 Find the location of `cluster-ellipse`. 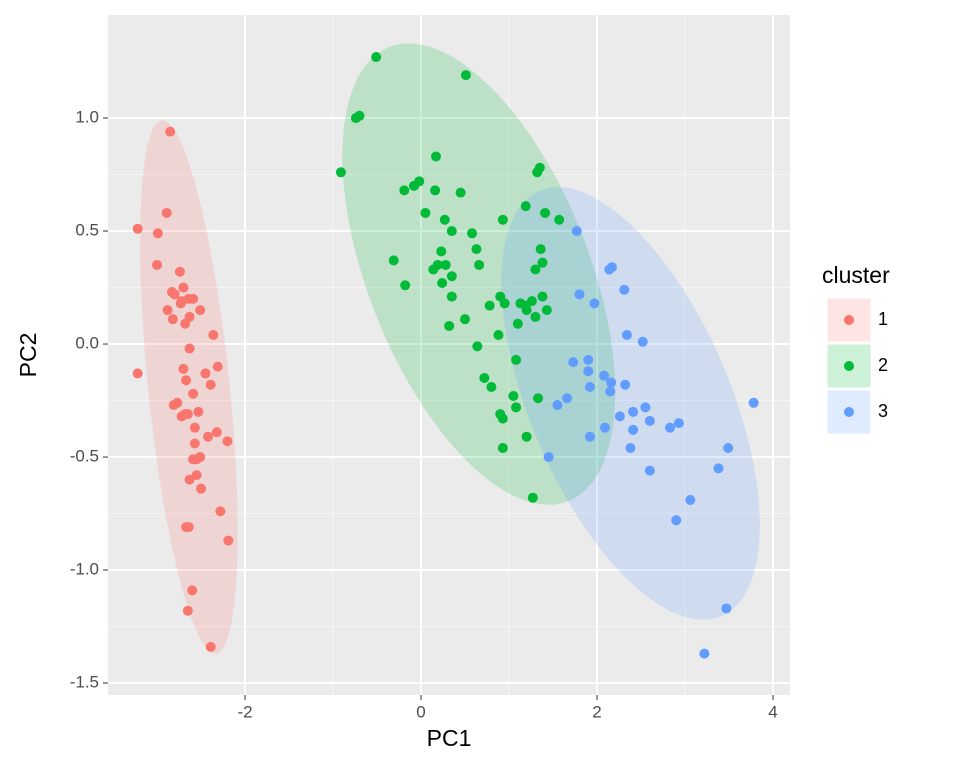

cluster-ellipse is located at coordinates (189, 387).